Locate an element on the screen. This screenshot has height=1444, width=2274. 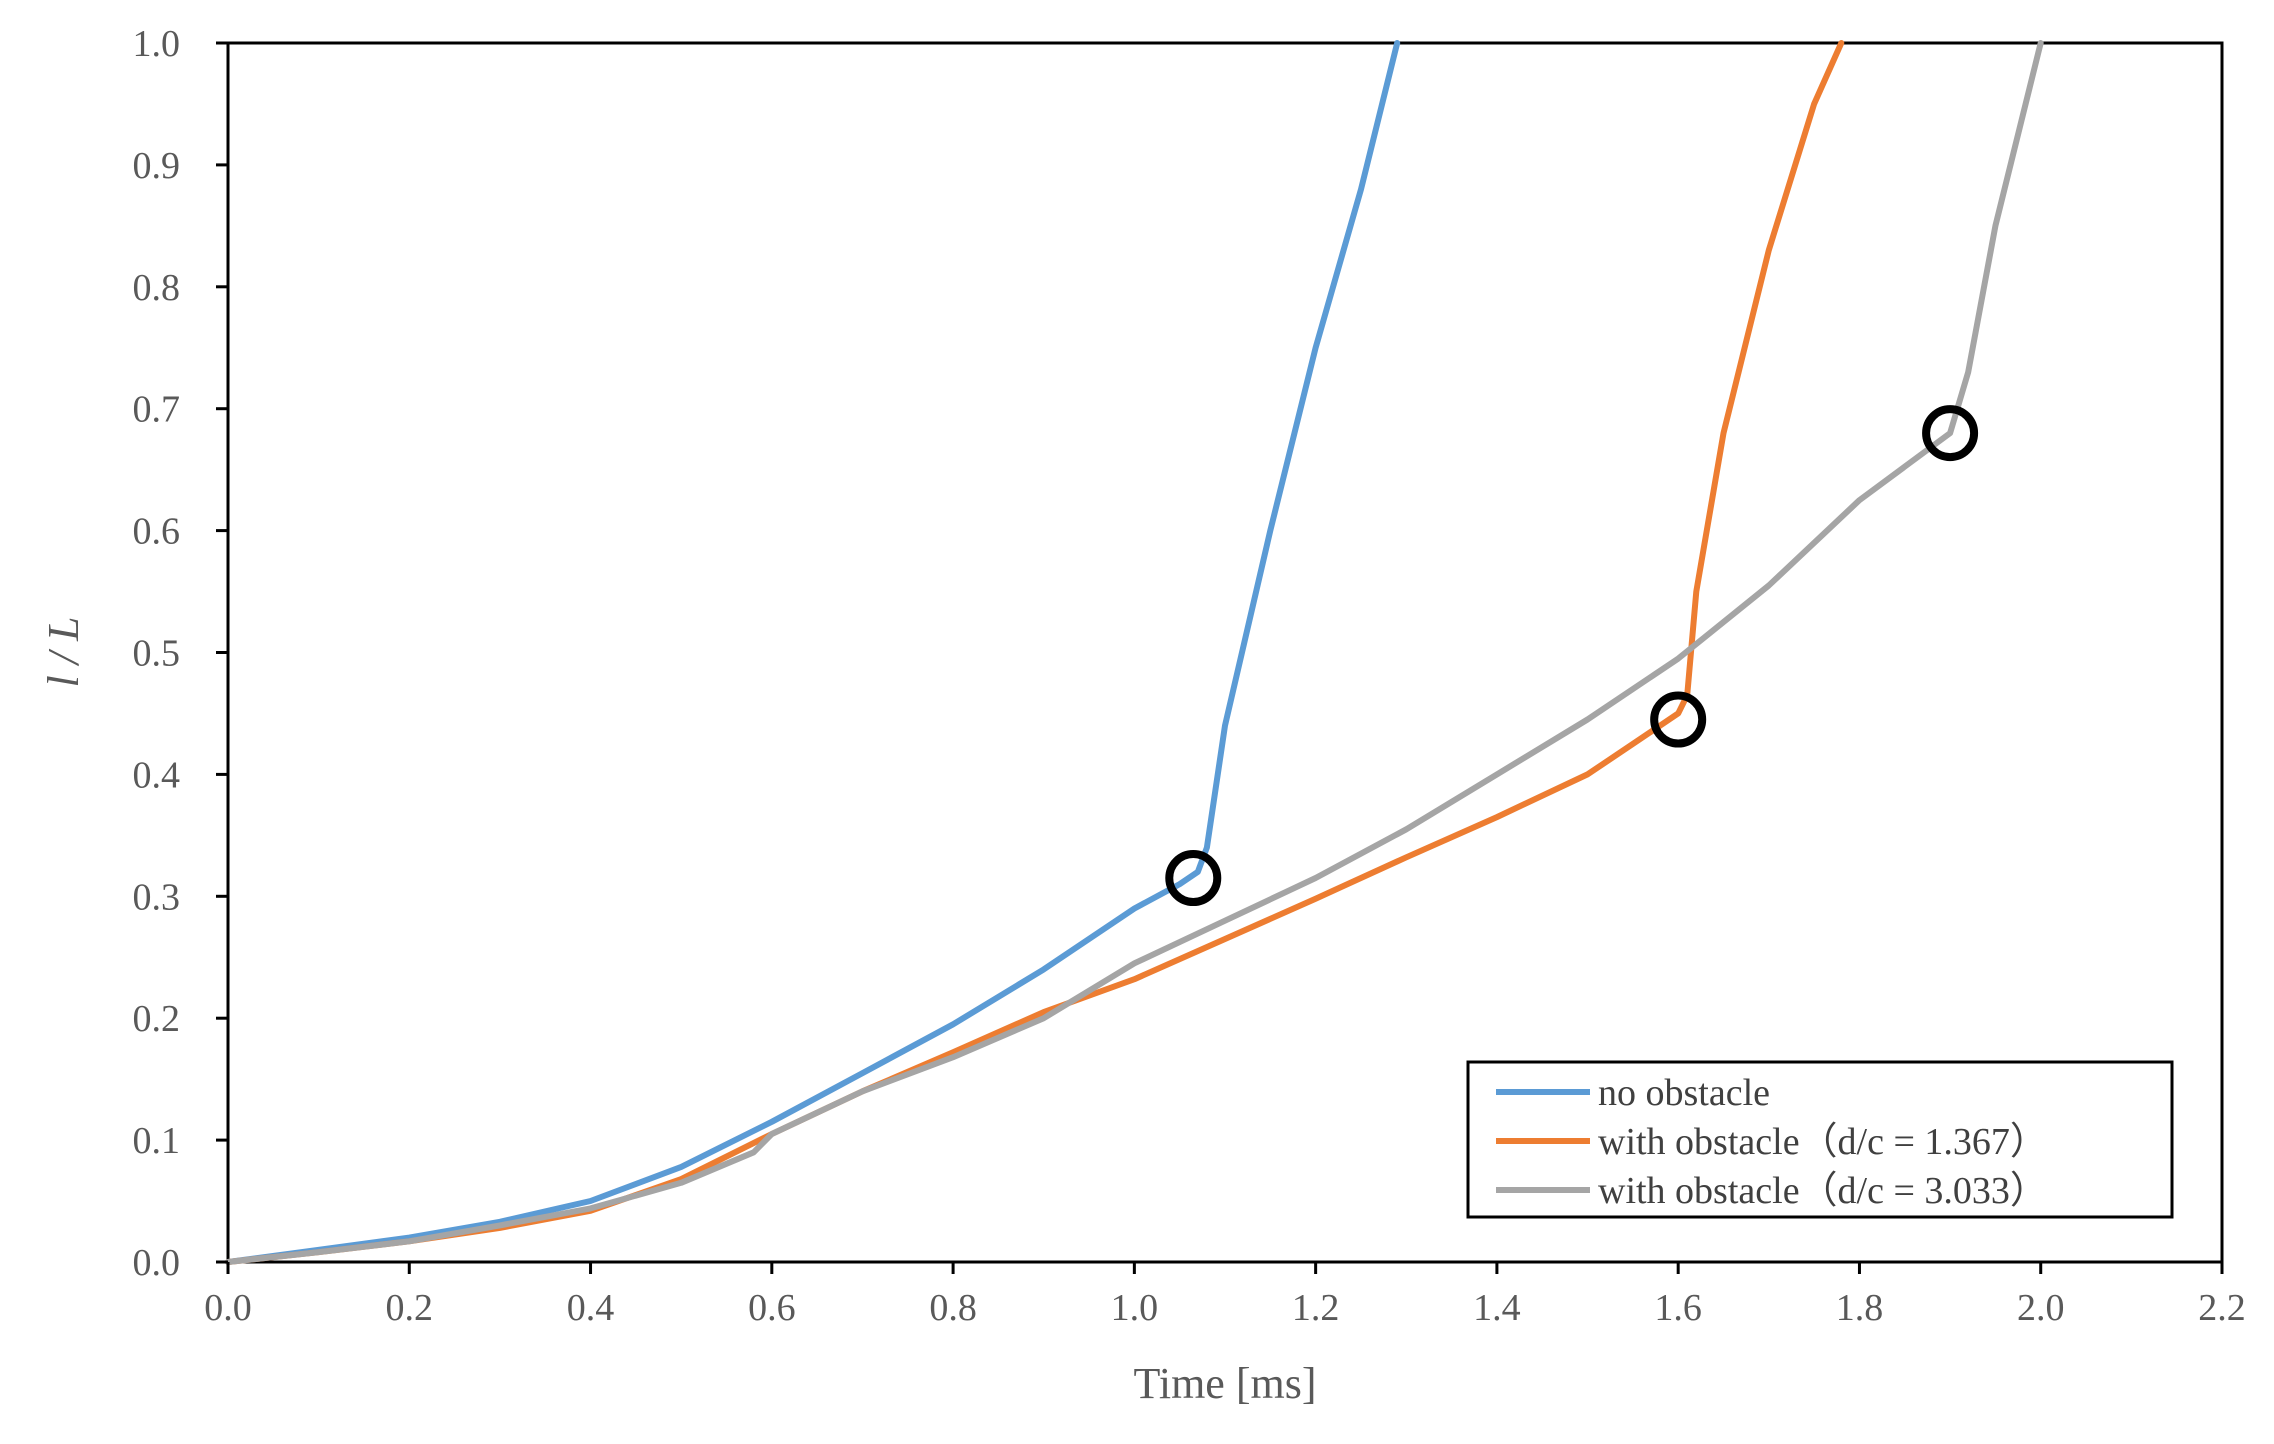
x-tick-label: 0.0 is located at coordinates (228, 1308).